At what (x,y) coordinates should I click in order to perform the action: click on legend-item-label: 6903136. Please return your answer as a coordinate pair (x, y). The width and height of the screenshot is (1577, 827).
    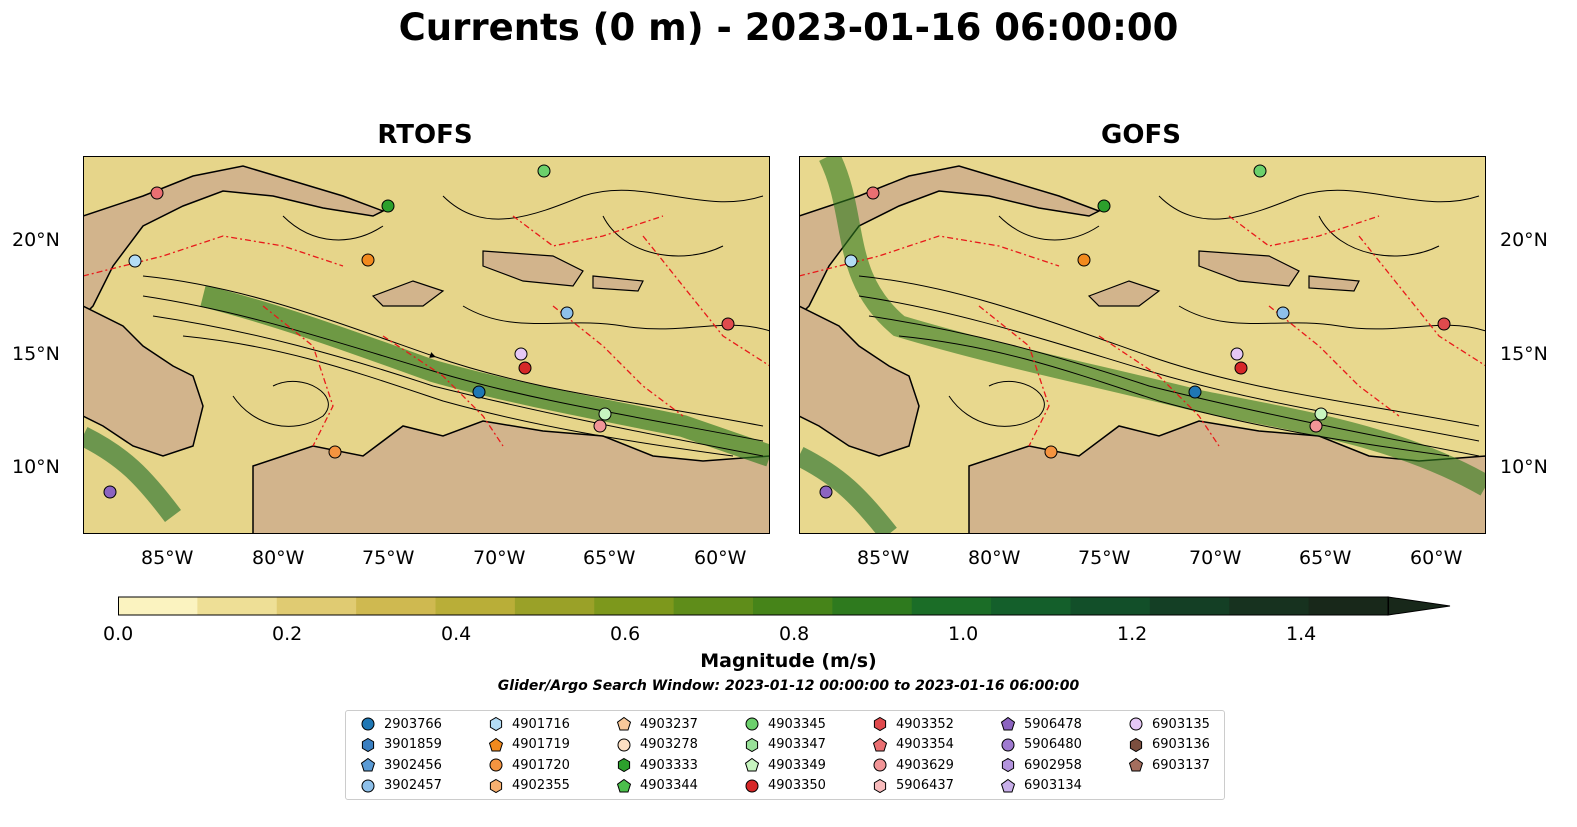
    Looking at the image, I should click on (1181, 744).